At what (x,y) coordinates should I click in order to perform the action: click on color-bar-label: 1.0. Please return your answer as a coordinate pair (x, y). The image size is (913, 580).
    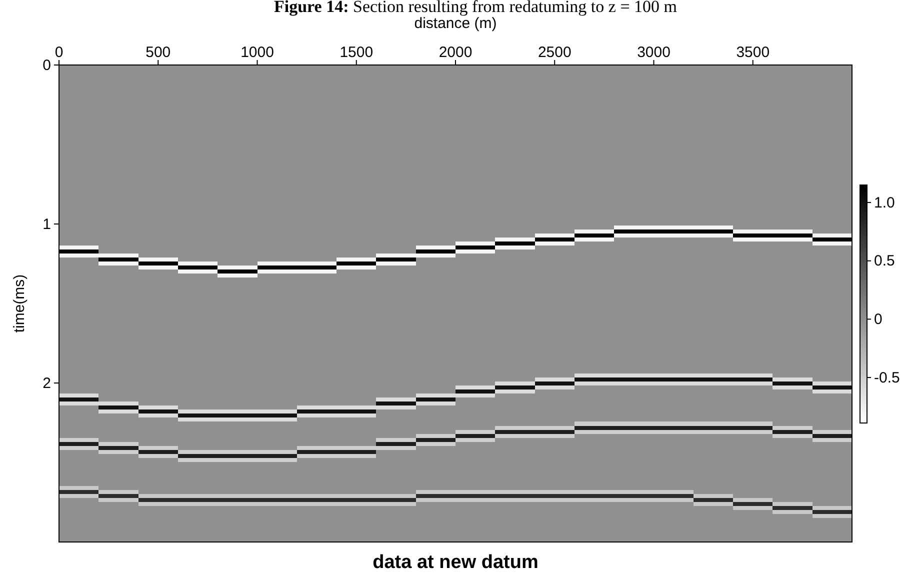
    Looking at the image, I should click on (884, 203).